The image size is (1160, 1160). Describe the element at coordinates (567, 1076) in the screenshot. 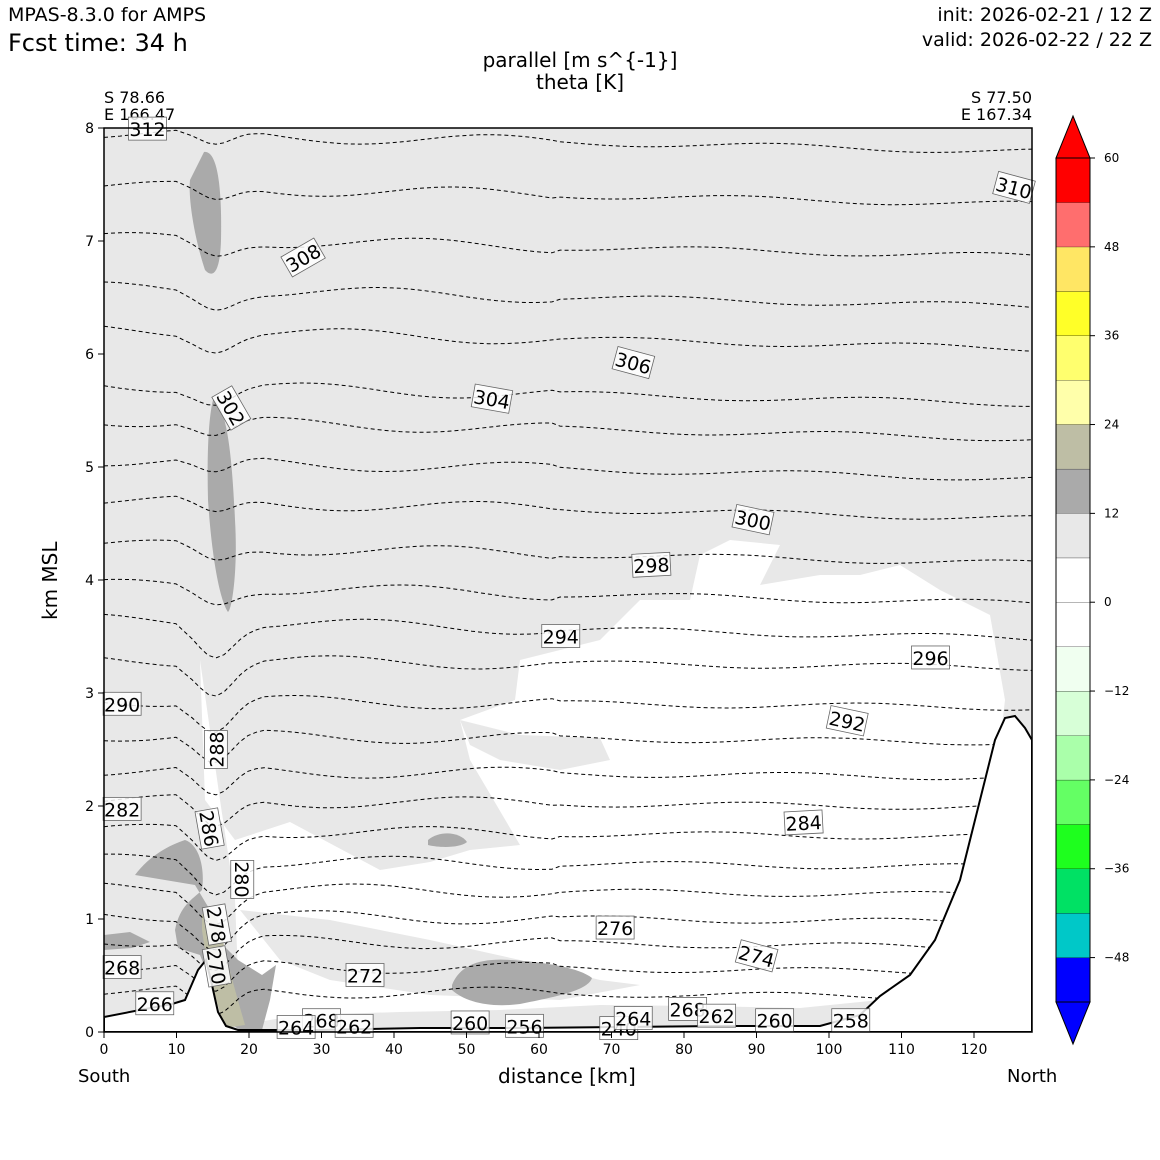

I see `x-axis-label: distance [km]` at that location.